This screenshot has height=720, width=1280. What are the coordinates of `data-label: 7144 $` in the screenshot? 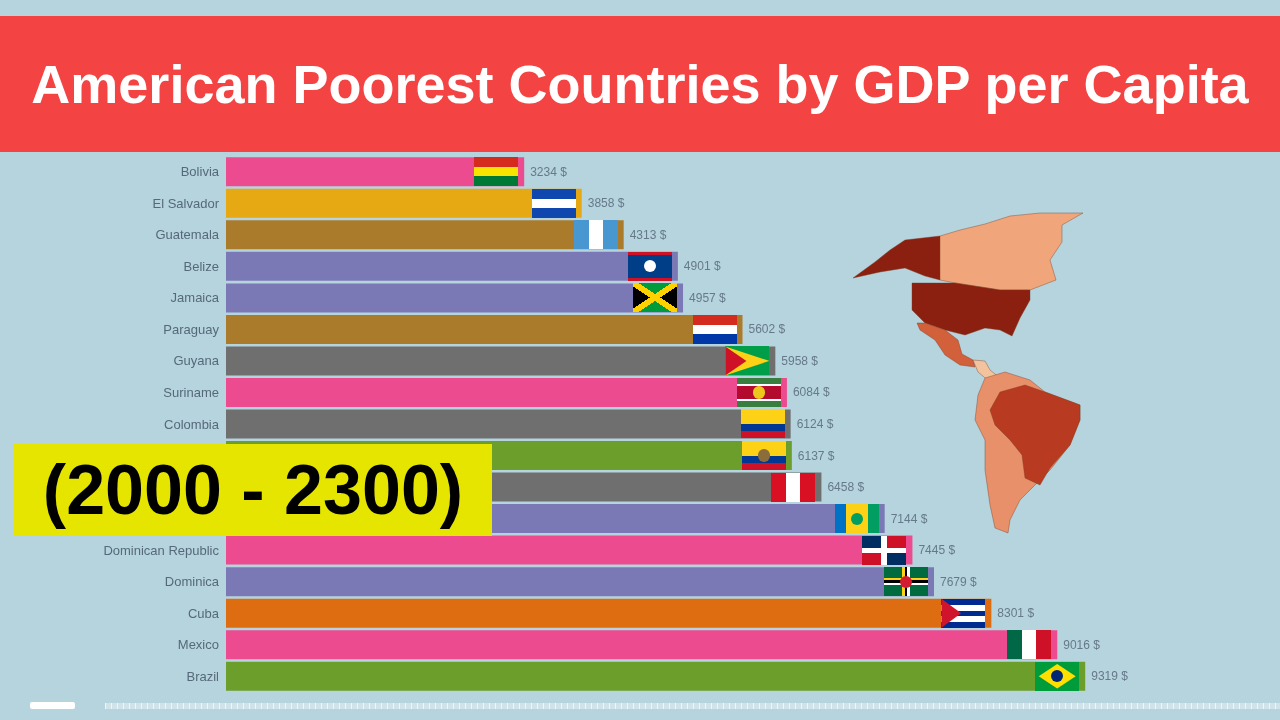 It's located at (909, 518).